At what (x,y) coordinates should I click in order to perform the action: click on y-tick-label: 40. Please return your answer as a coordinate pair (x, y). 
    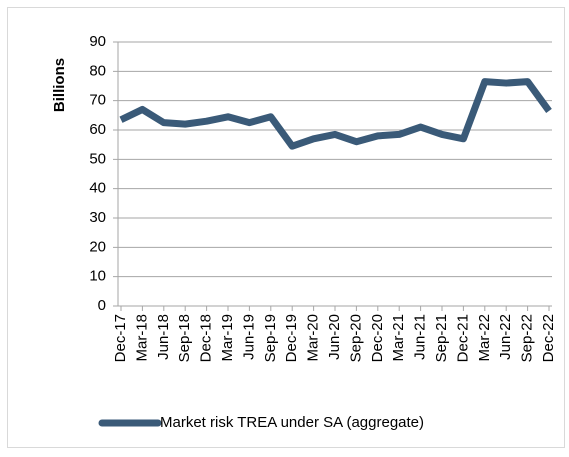
    Looking at the image, I should click on (97, 188).